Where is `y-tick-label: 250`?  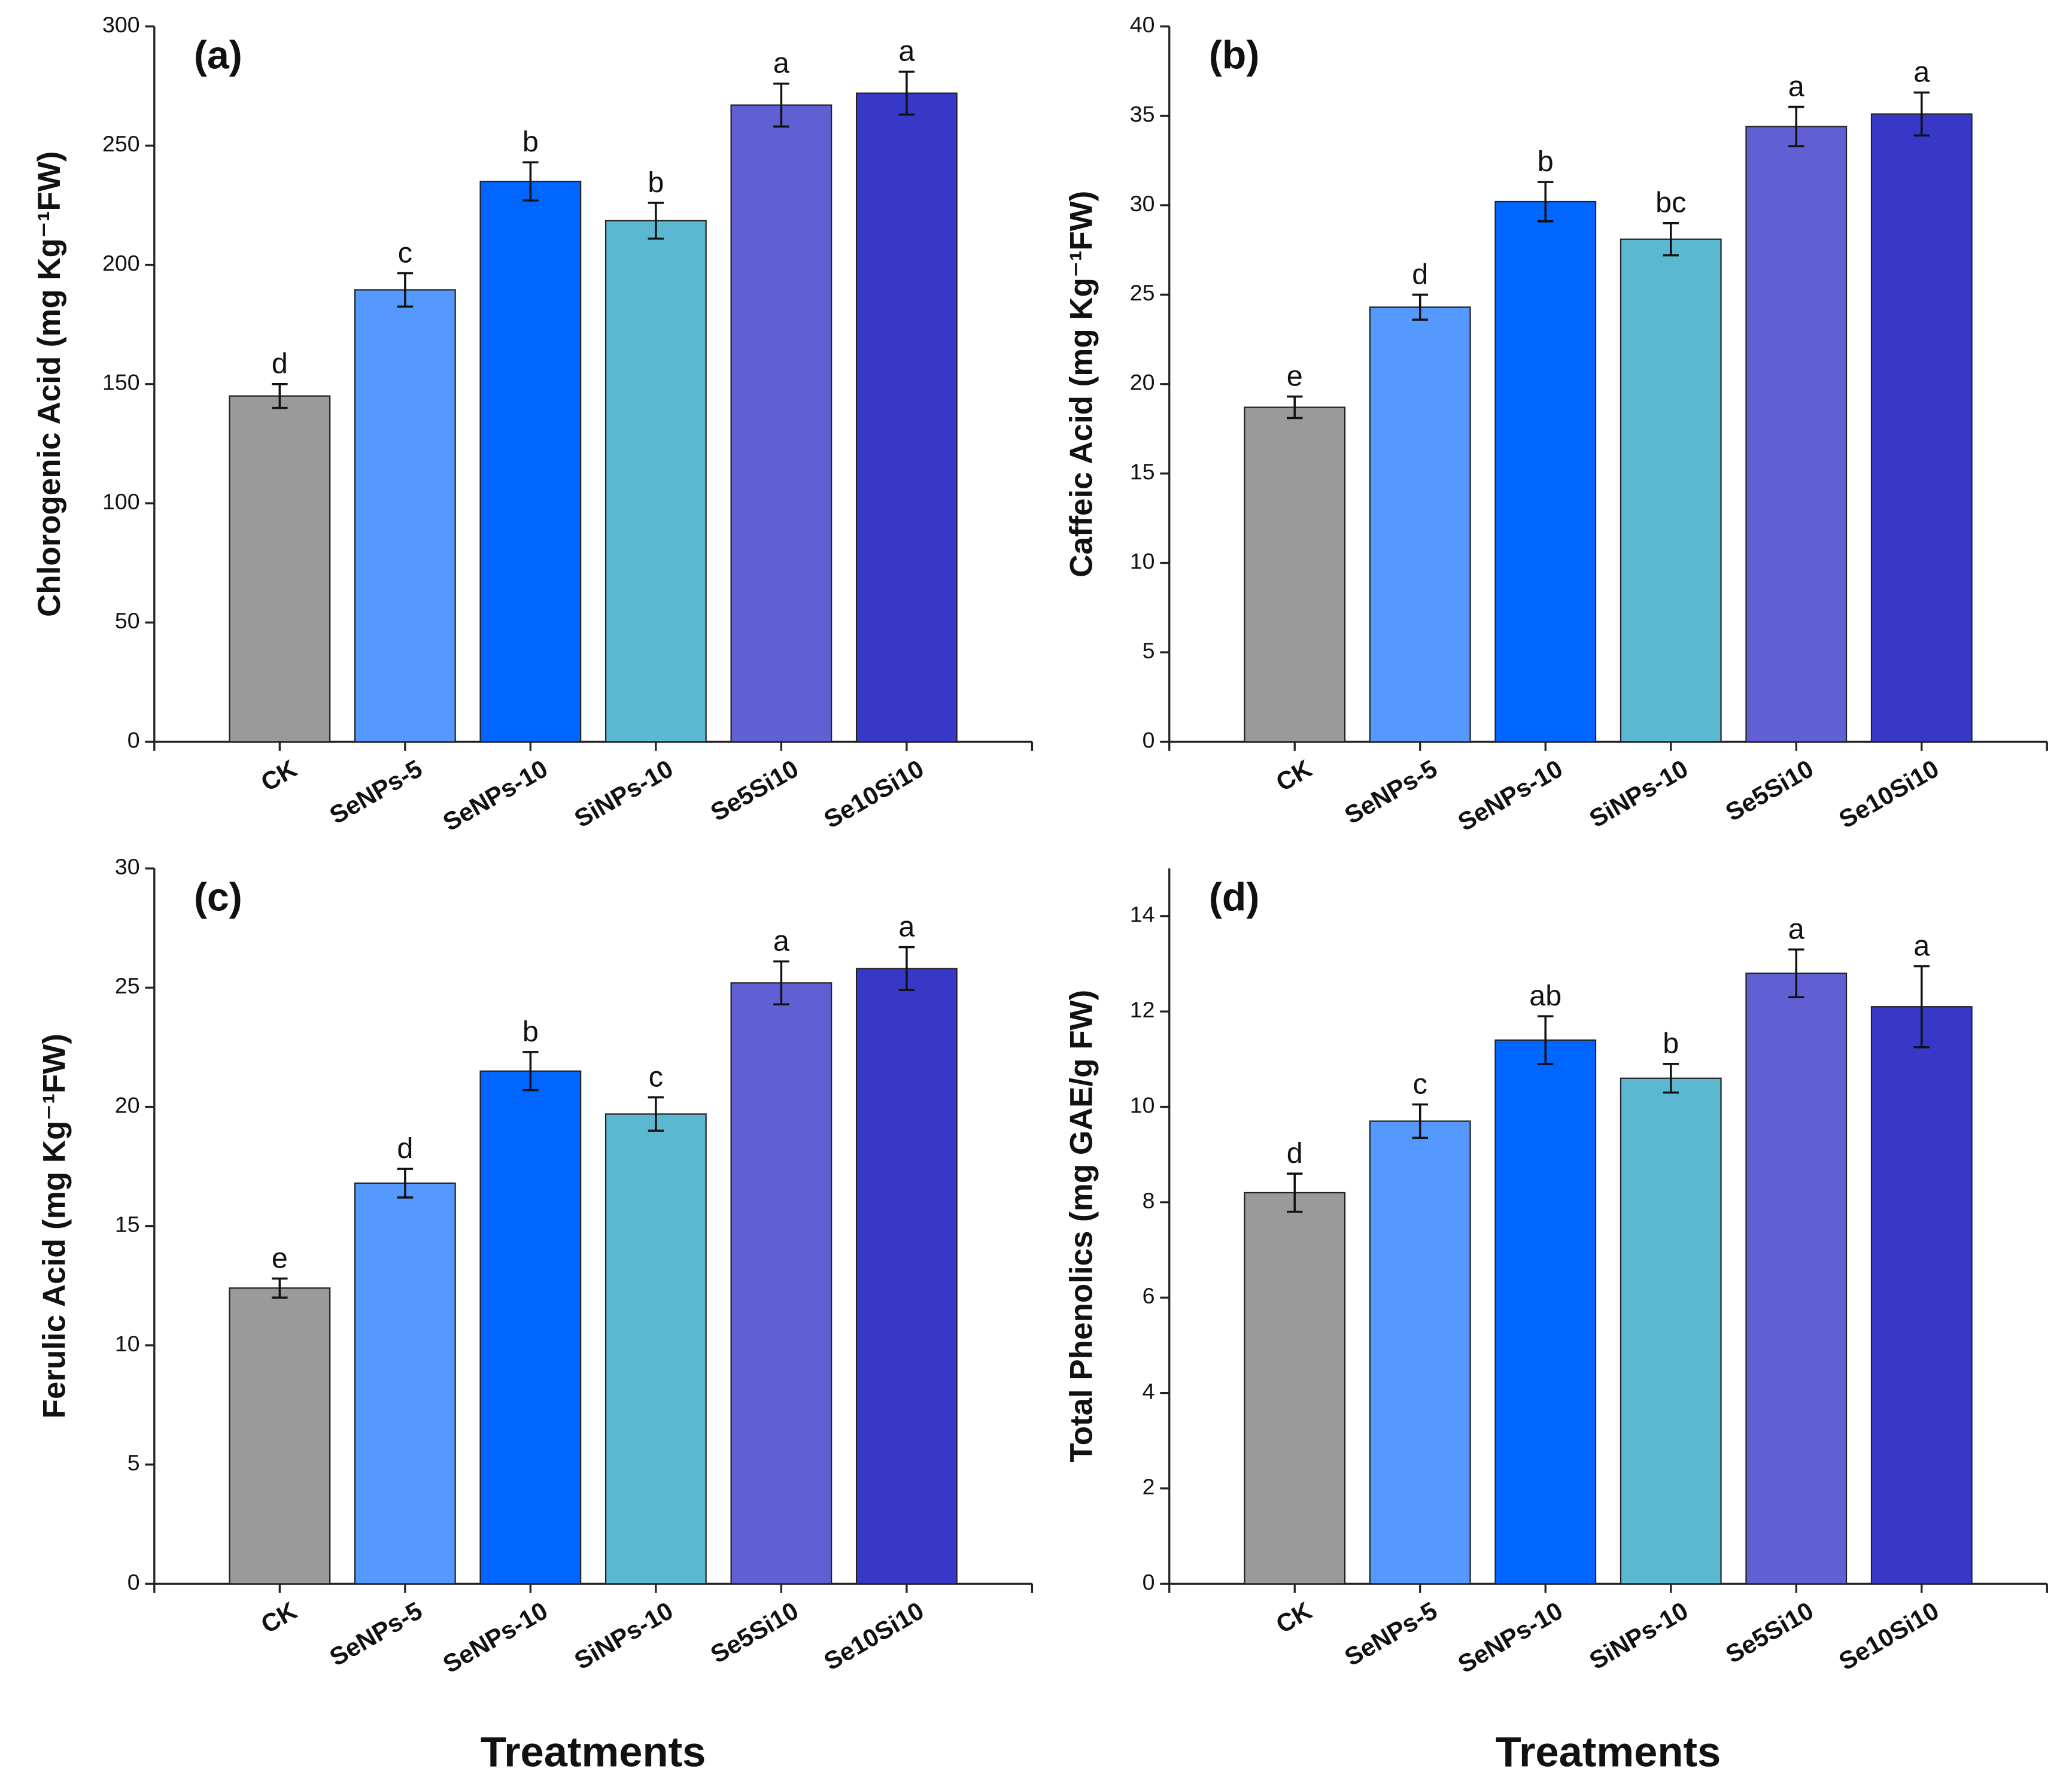
y-tick-label: 250 is located at coordinates (121, 144).